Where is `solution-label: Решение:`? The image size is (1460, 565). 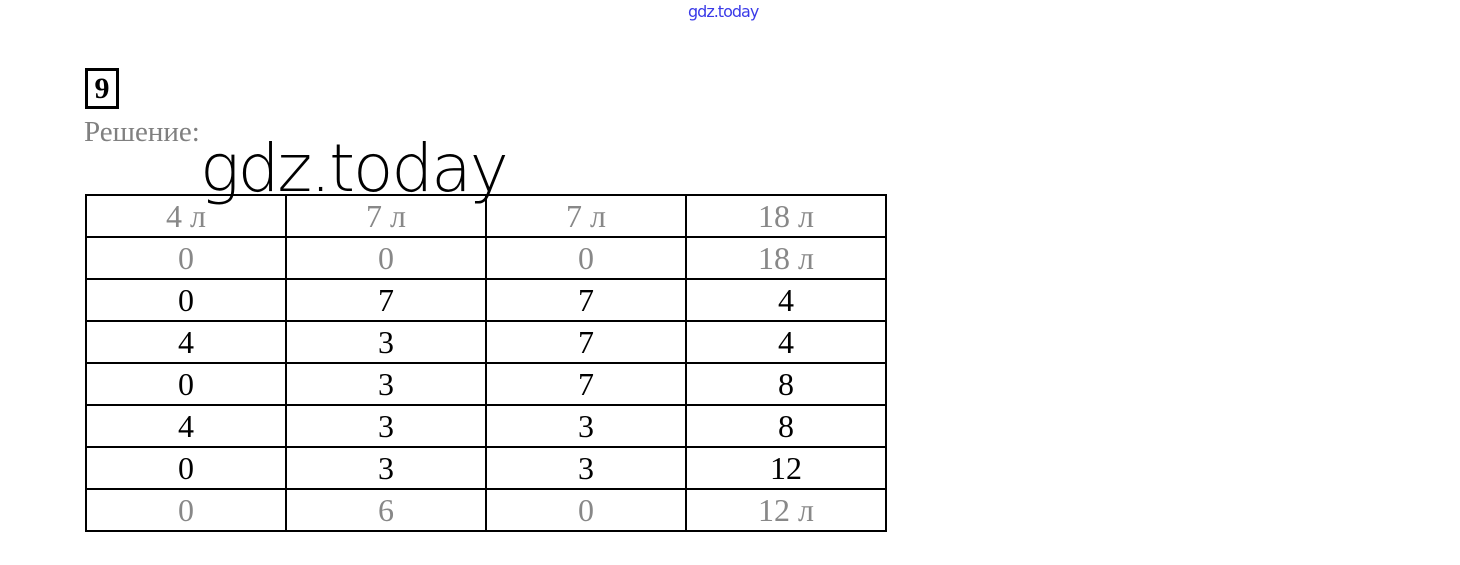
solution-label: Решение: is located at coordinates (142, 132).